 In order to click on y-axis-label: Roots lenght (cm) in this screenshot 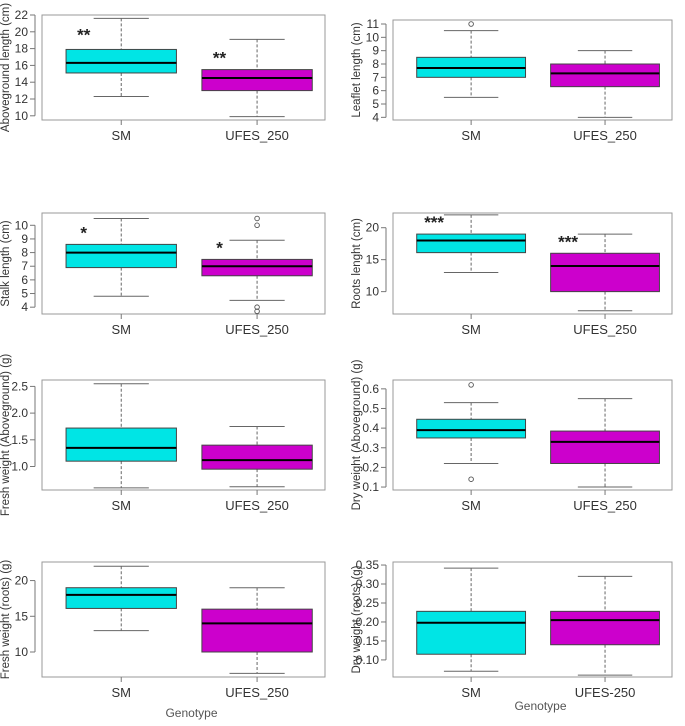, I will do `click(357, 263)`.